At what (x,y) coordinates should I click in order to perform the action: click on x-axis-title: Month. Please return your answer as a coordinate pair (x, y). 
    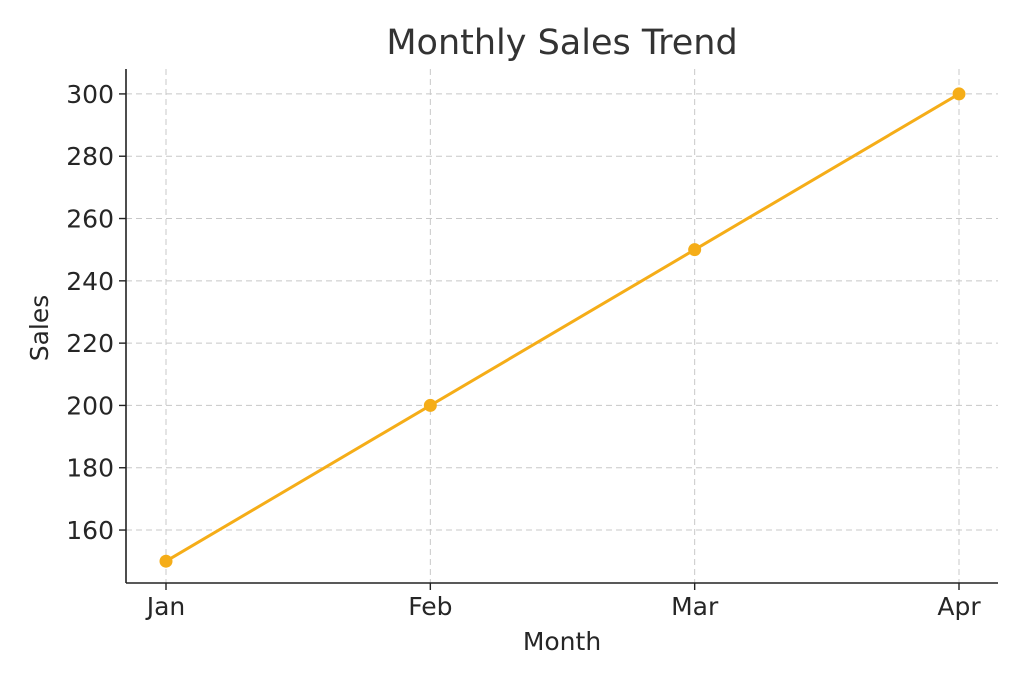
    Looking at the image, I should click on (562, 641).